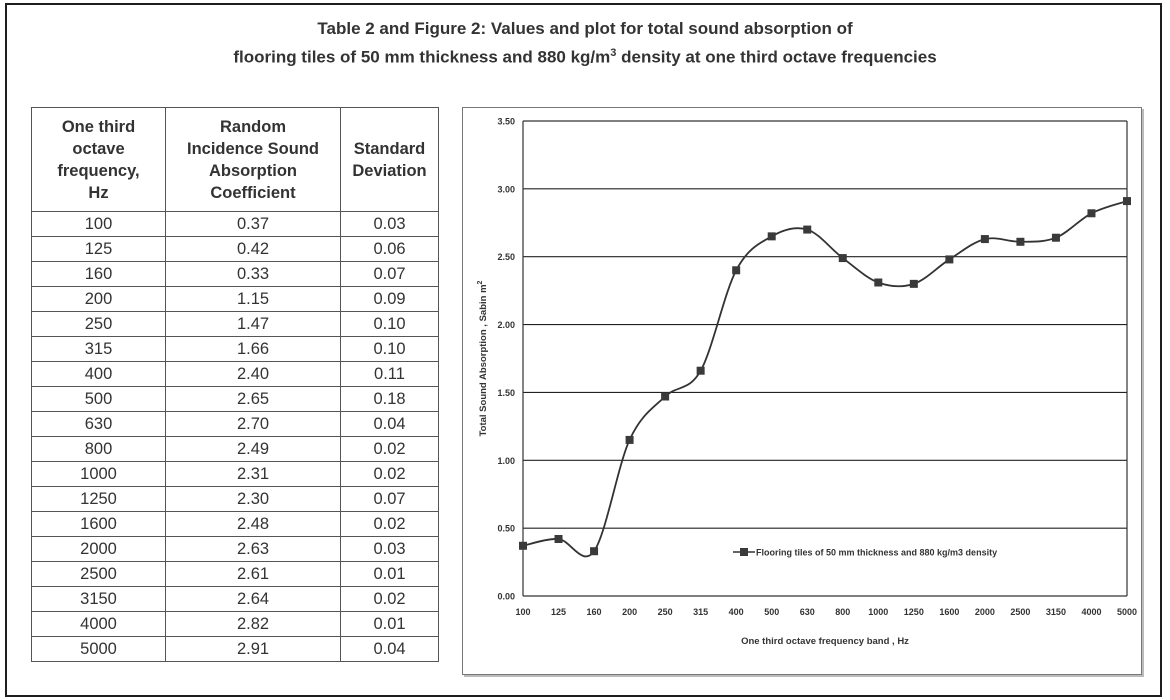 This screenshot has width=1170, height=700. I want to click on x-tick-label: 1250, so click(914, 612).